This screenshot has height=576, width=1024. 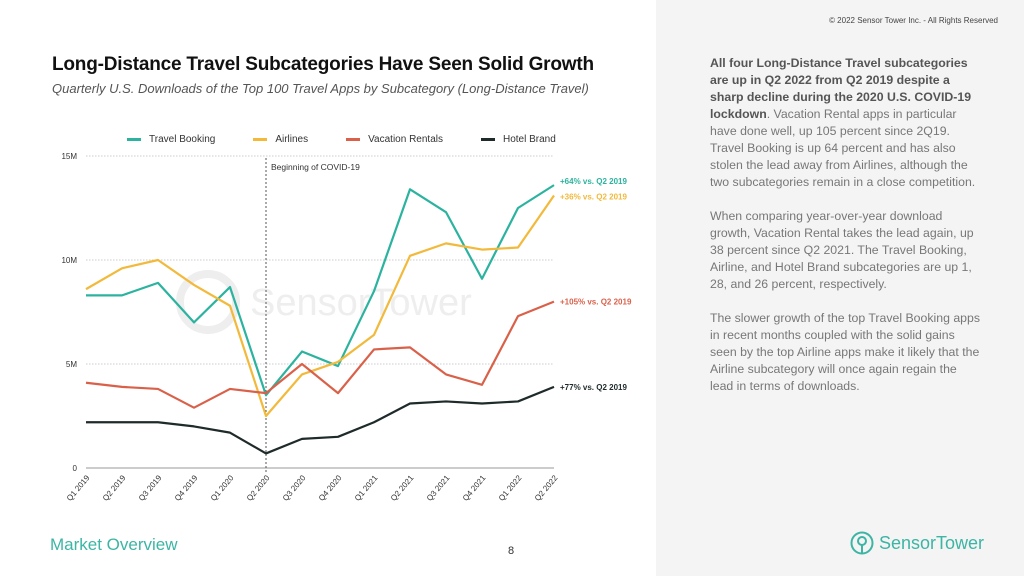 I want to click on x-tick-label: Q2 2021, so click(x=402, y=488).